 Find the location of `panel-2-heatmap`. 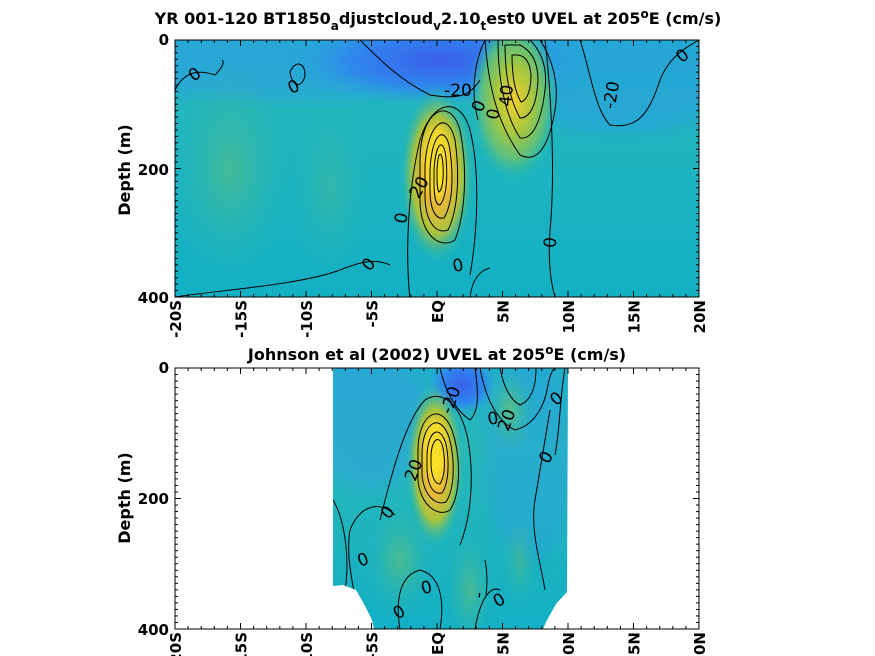

panel-2-heatmap is located at coordinates (450, 498).